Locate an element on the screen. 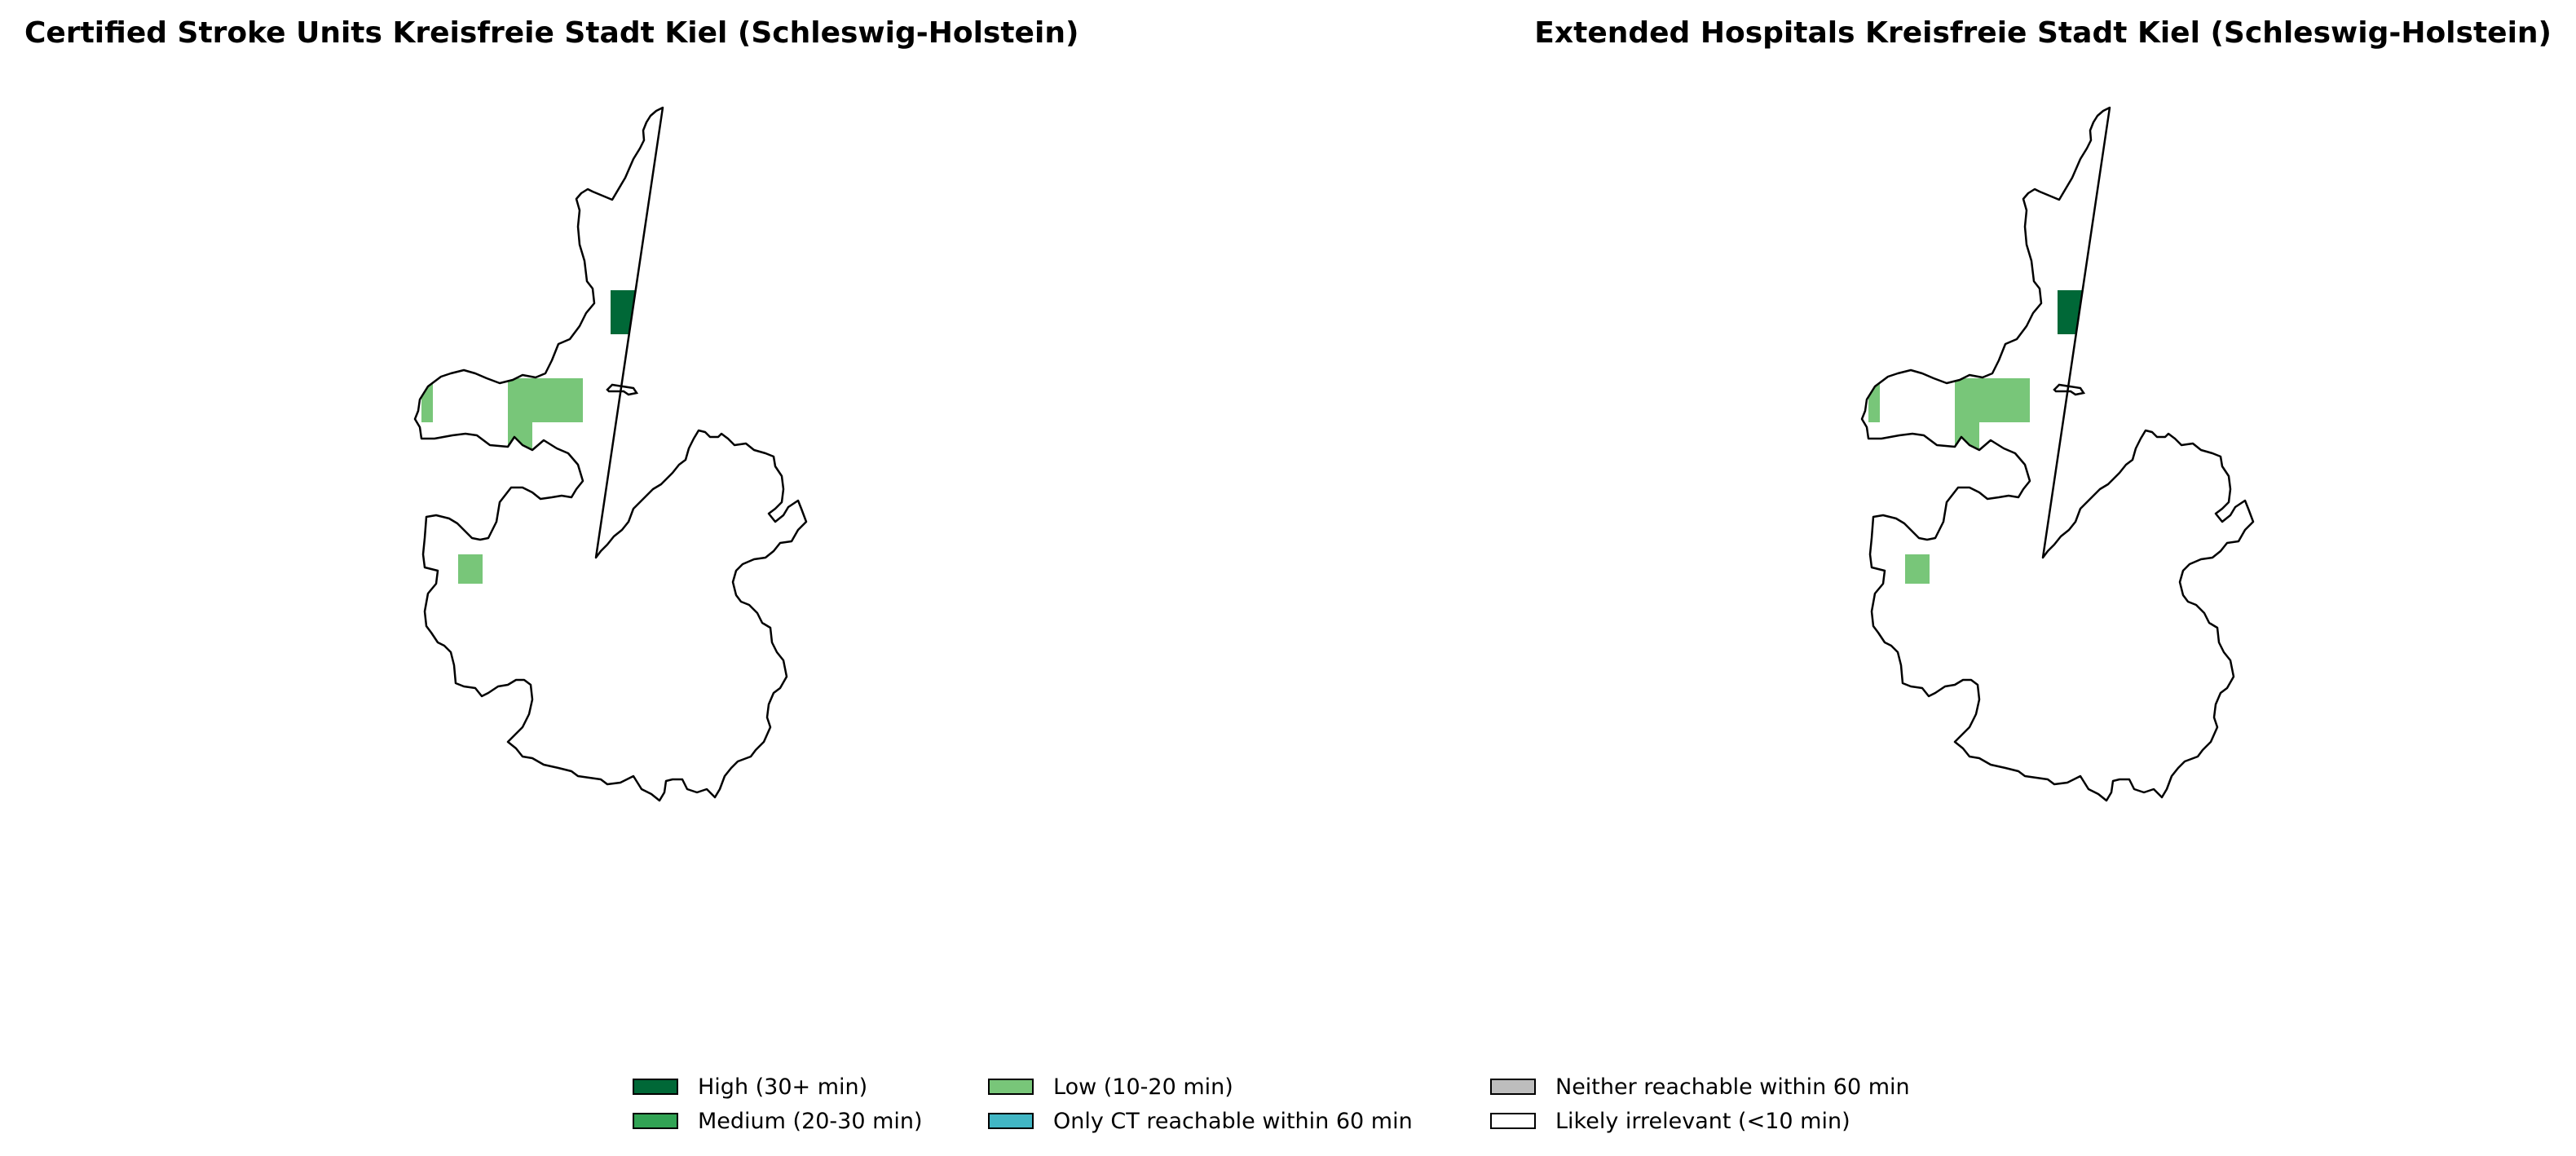 Image resolution: width=2576 pixels, height=1156 pixels. legend-item-neither: Neither reachable within 60 min is located at coordinates (1700, 1087).